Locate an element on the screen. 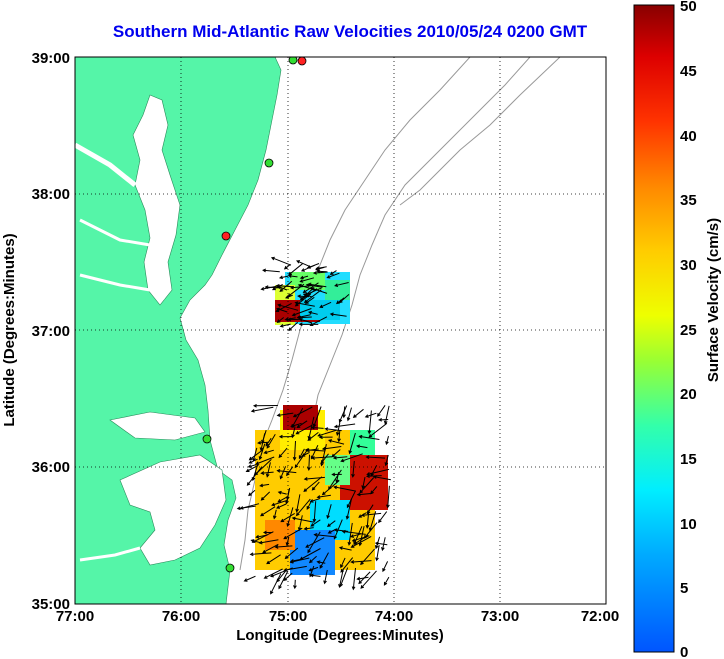 This screenshot has height=659, width=724. colorbar-tick-label: 10 is located at coordinates (688, 524).